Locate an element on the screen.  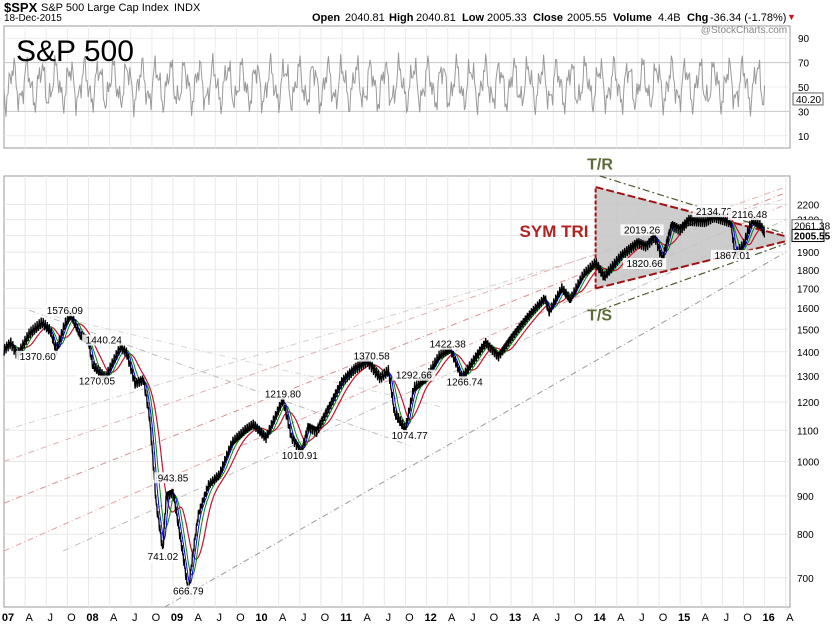
x-tick-label: 09 is located at coordinates (177, 618).